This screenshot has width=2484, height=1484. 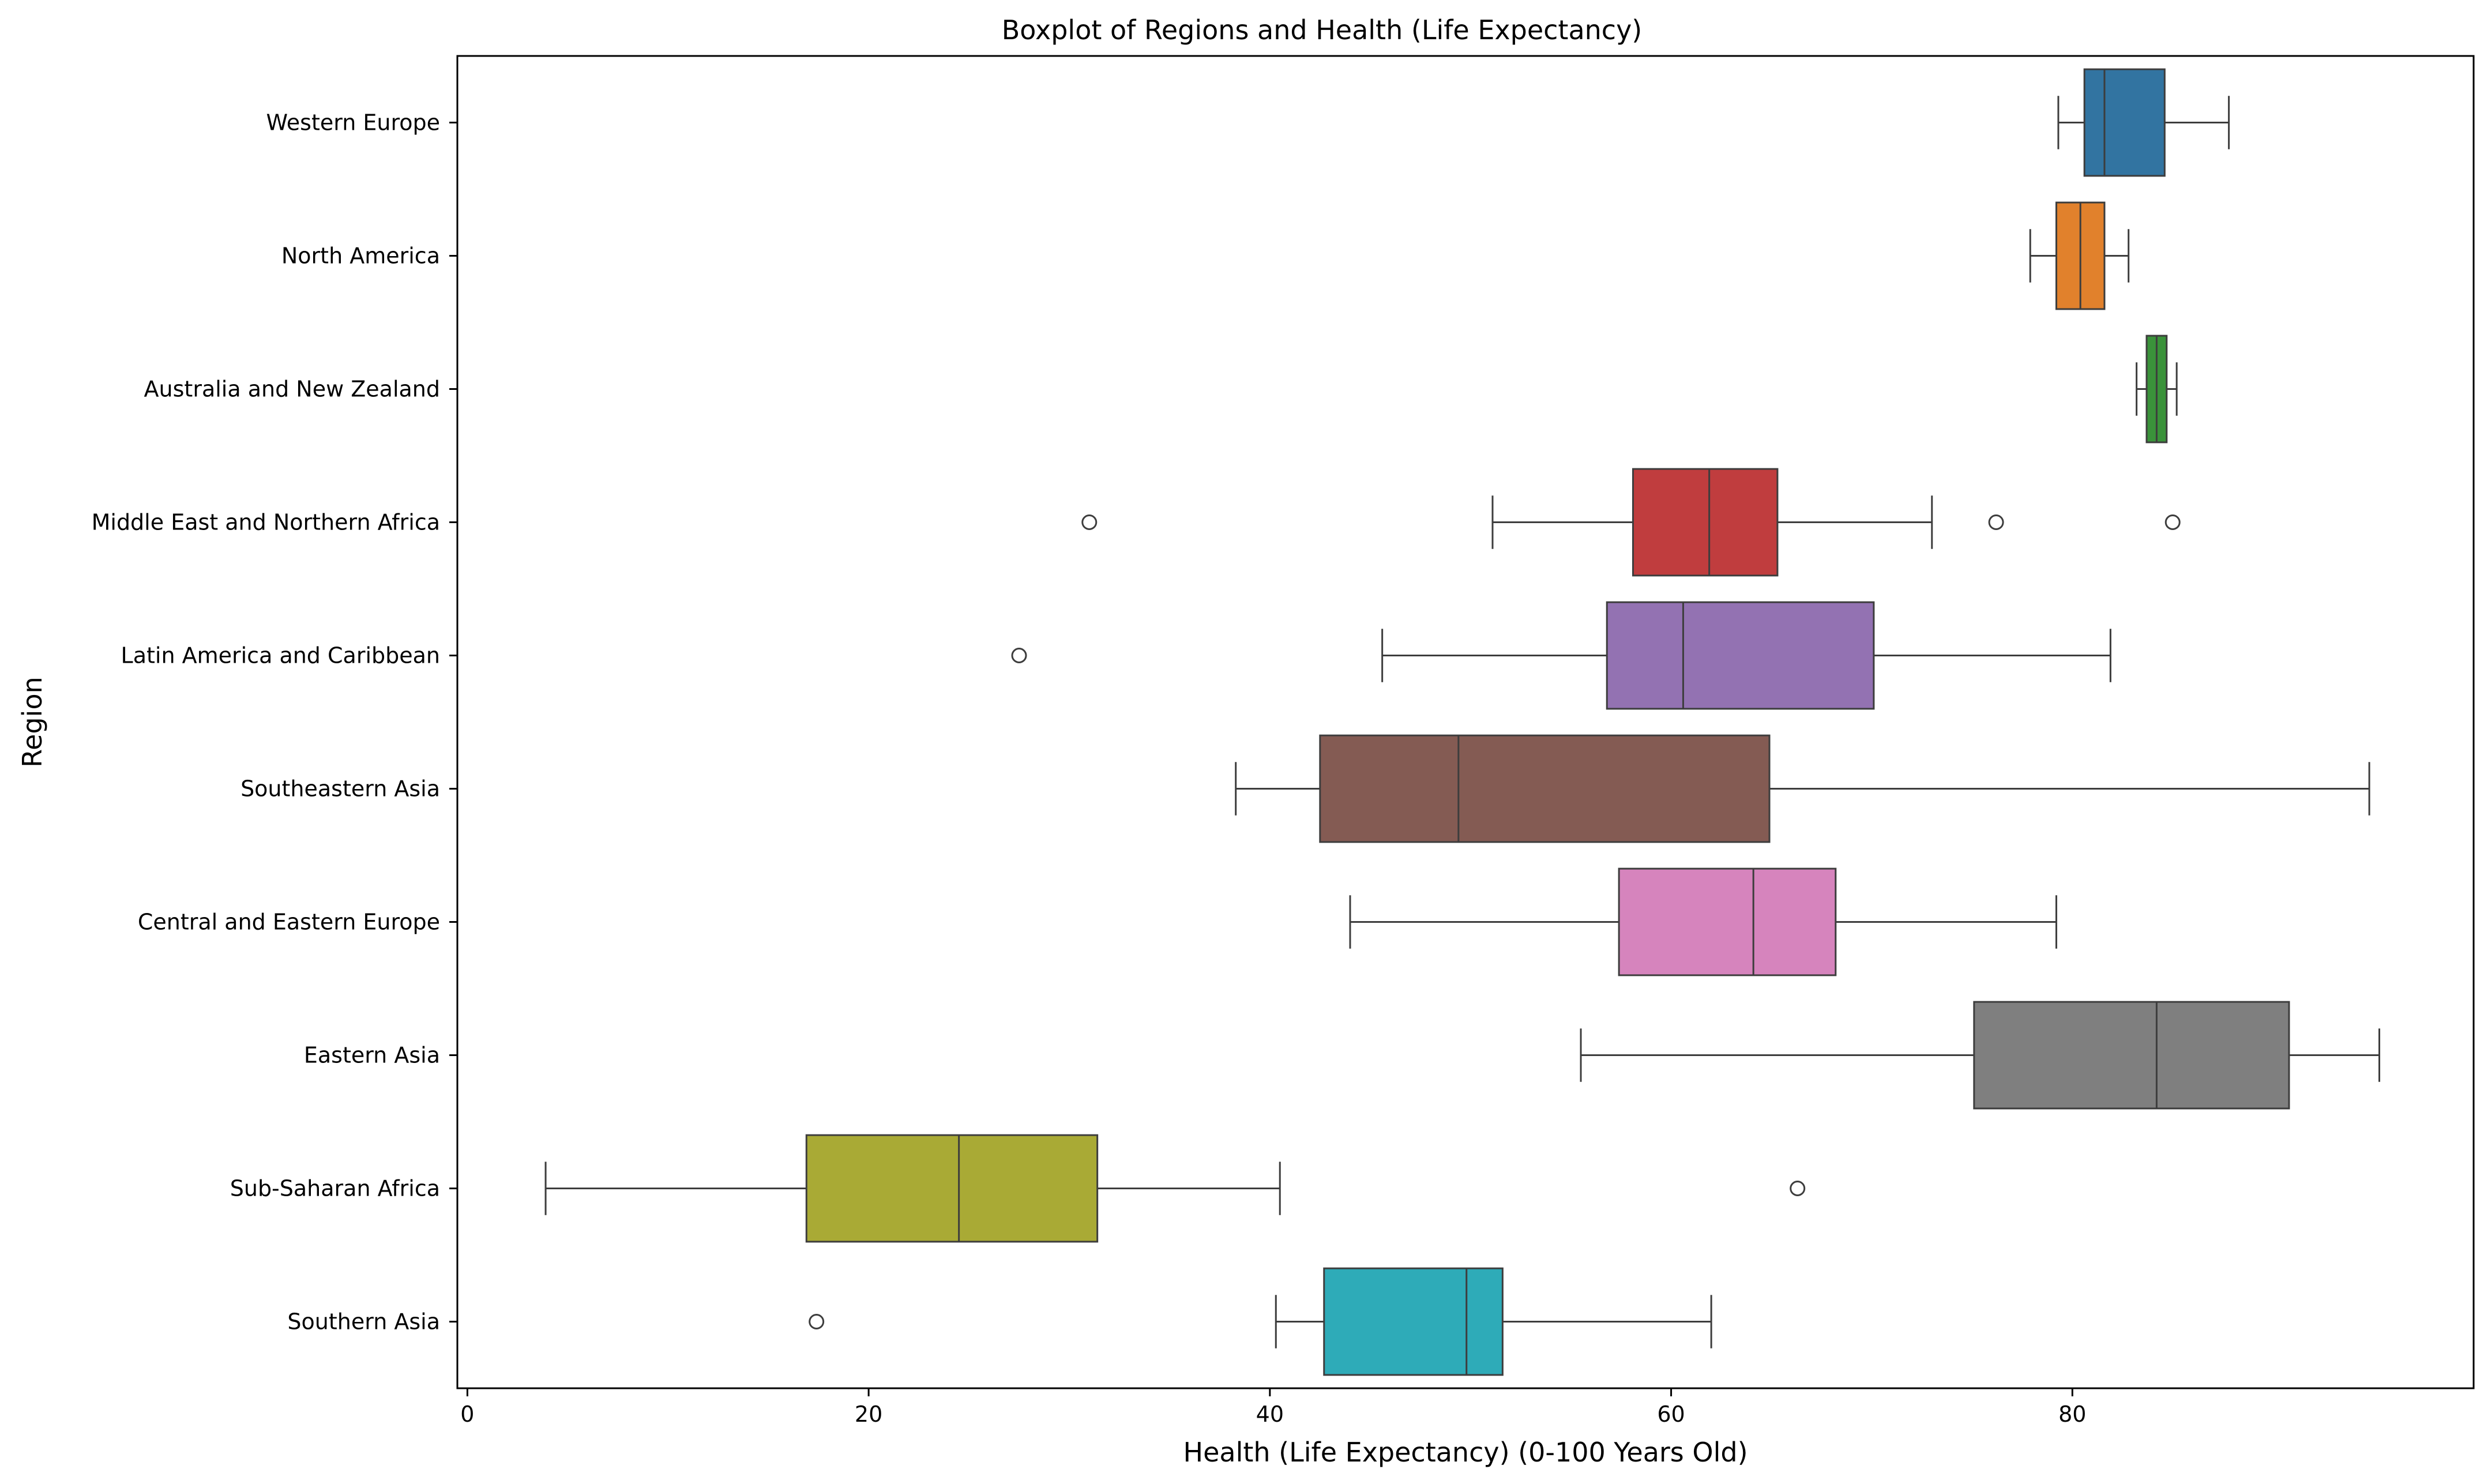 What do you see at coordinates (32, 722) in the screenshot?
I see `y-axis-label: Region` at bounding box center [32, 722].